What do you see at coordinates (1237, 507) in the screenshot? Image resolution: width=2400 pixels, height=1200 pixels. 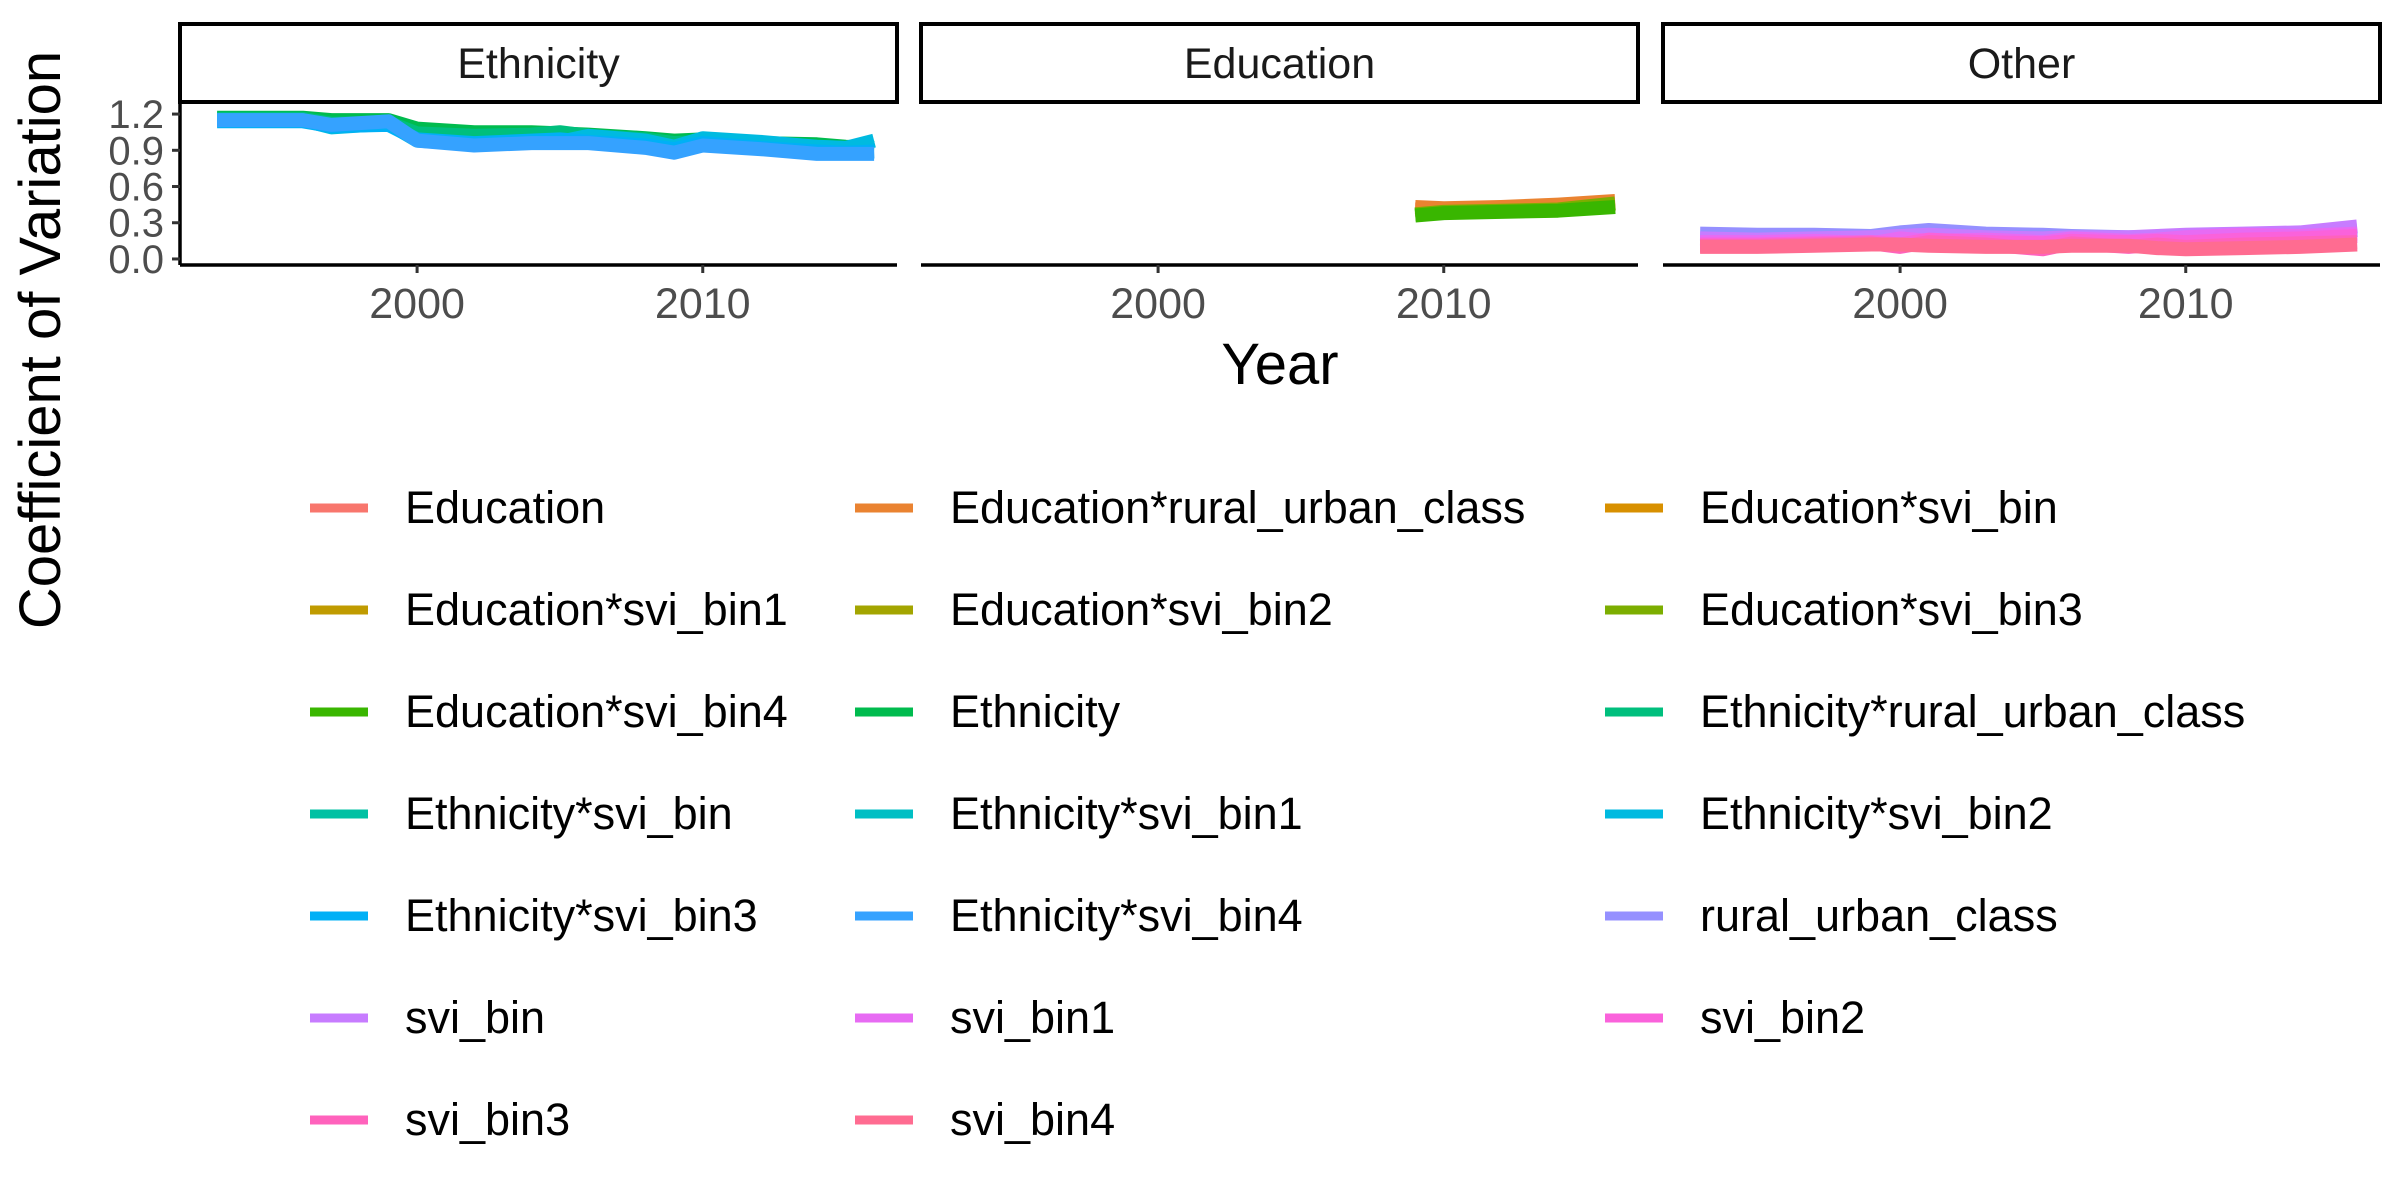 I see `legend-label: Education*rural_urban_class` at bounding box center [1237, 507].